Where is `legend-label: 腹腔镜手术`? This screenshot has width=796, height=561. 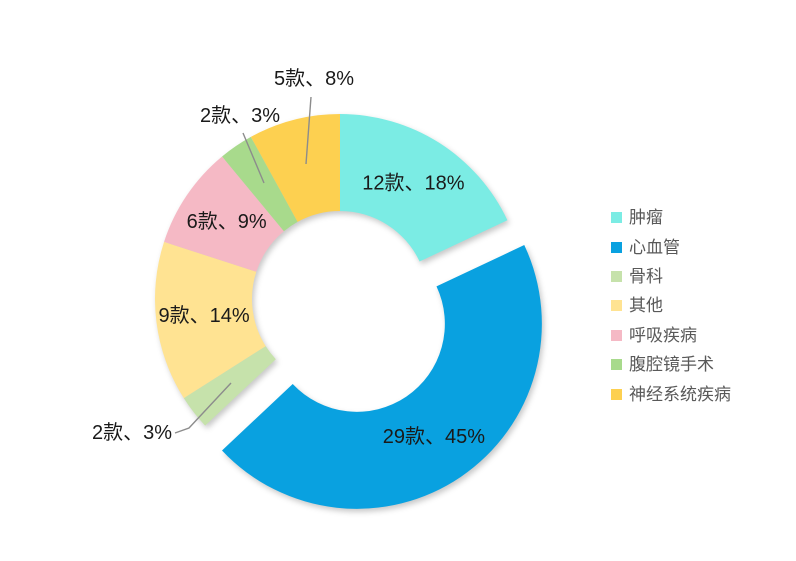
legend-label: 腹腔镜手术 is located at coordinates (671, 365).